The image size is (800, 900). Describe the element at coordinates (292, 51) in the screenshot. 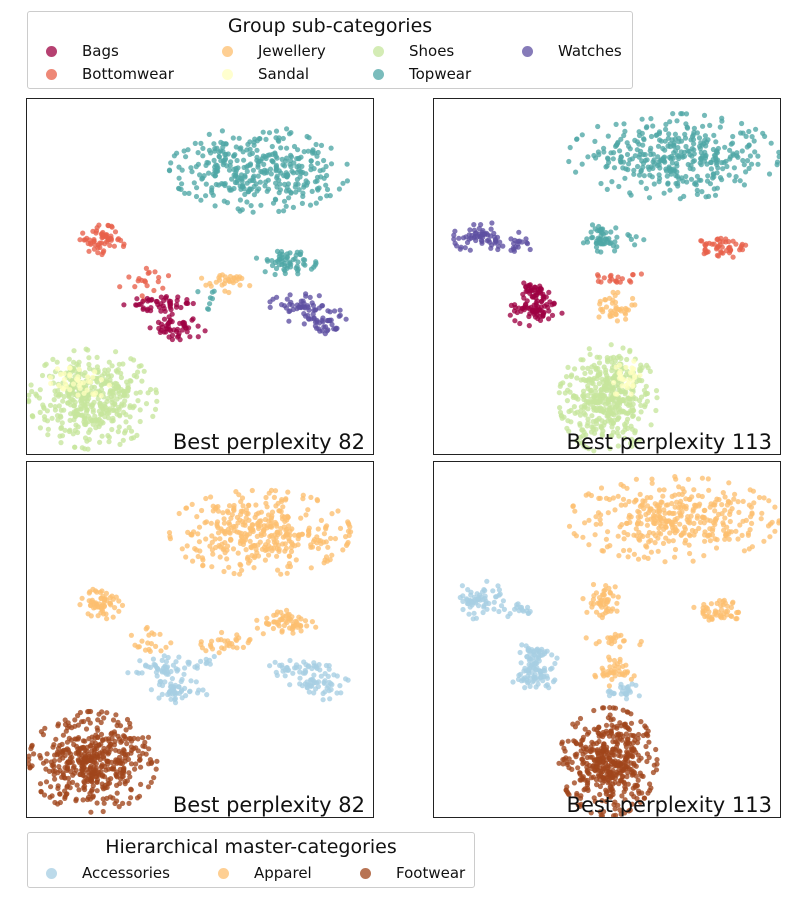

I see `legend-label: Jewellery` at that location.